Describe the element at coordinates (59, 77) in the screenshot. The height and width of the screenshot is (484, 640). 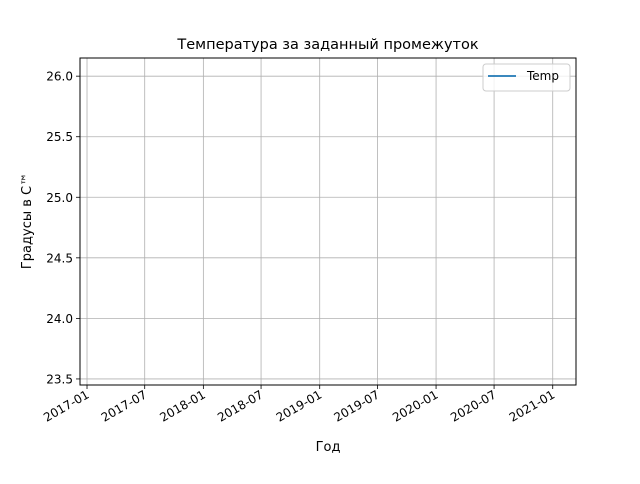
I see `y-tick-label: 26.0` at that location.